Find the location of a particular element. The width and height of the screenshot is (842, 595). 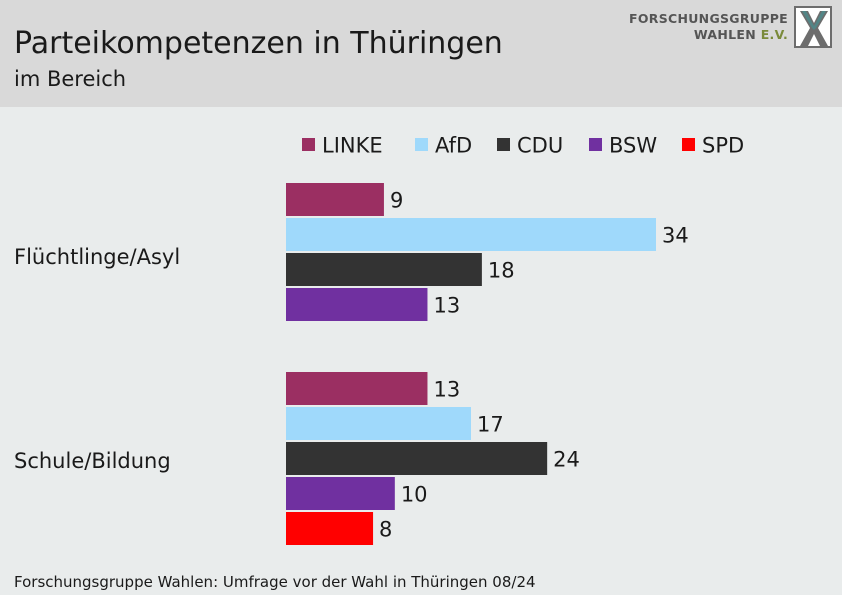

value-label-schule-bildung-afd: 17 is located at coordinates (490, 425).